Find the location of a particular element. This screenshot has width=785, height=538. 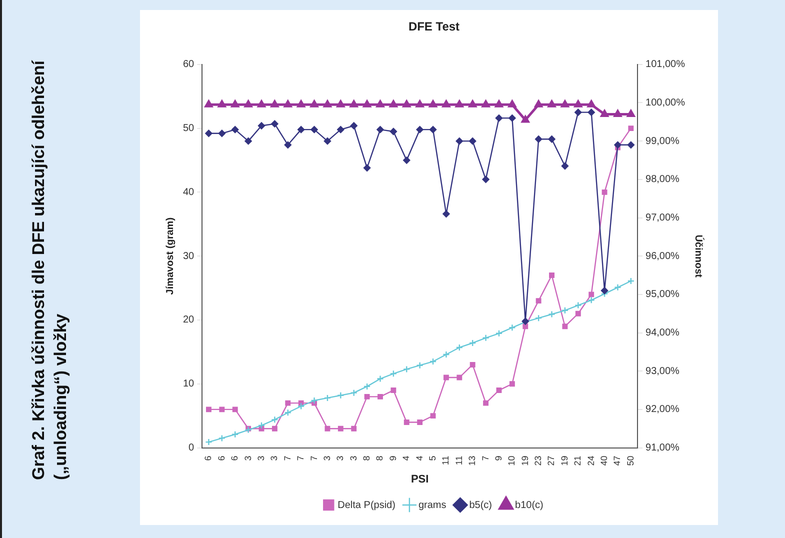

x-tick-label: 40 is located at coordinates (604, 461).